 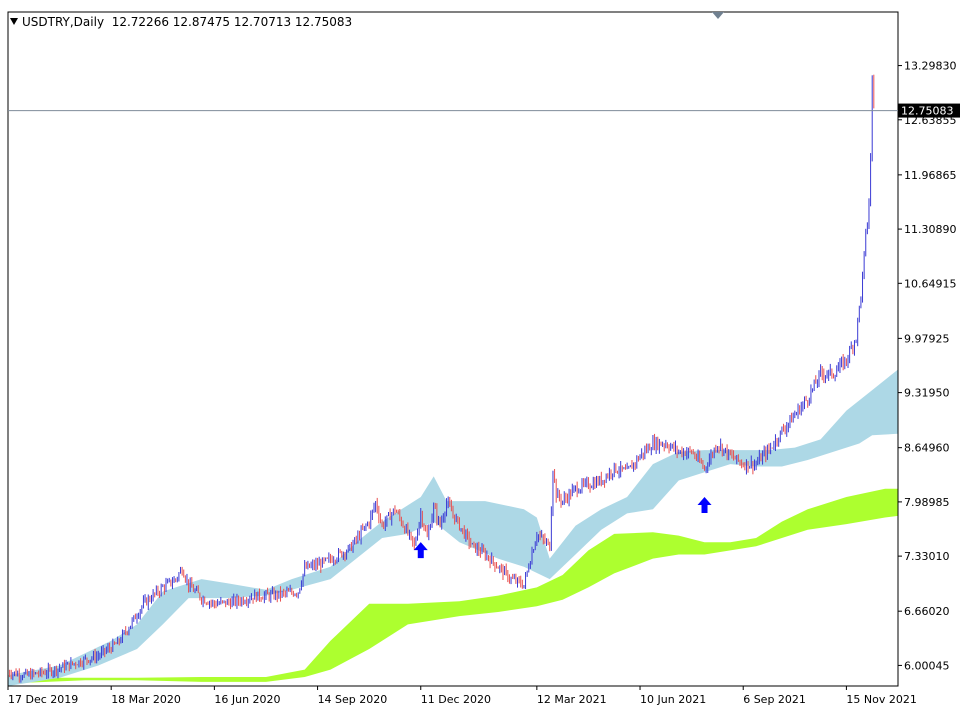 I want to click on y-tick-label: 9.97925, so click(x=927, y=338).